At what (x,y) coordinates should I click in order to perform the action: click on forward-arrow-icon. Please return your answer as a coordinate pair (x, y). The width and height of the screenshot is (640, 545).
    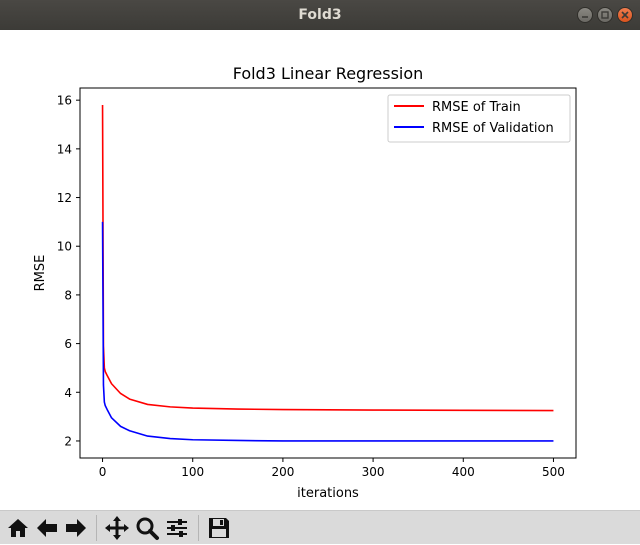
    Looking at the image, I should click on (76, 528).